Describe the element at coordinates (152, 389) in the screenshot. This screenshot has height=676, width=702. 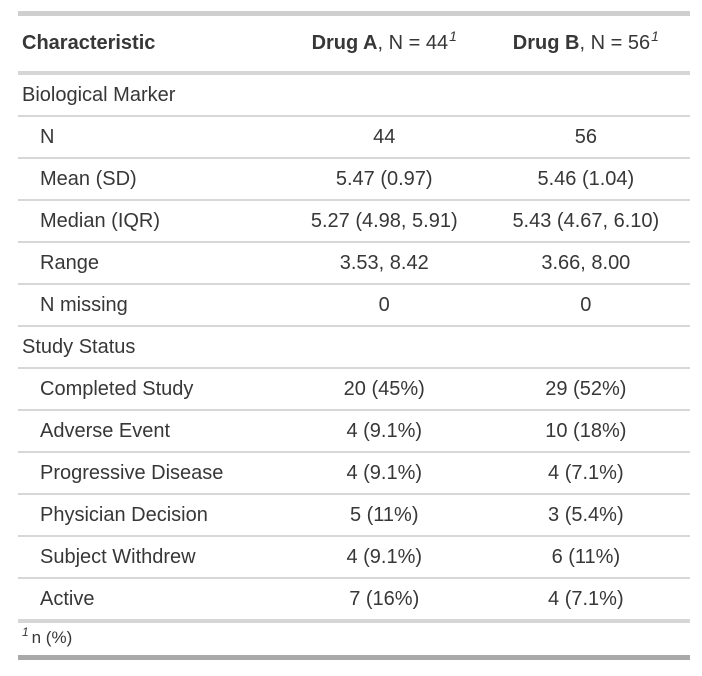
I see `row-label-cell: Completed Study` at that location.